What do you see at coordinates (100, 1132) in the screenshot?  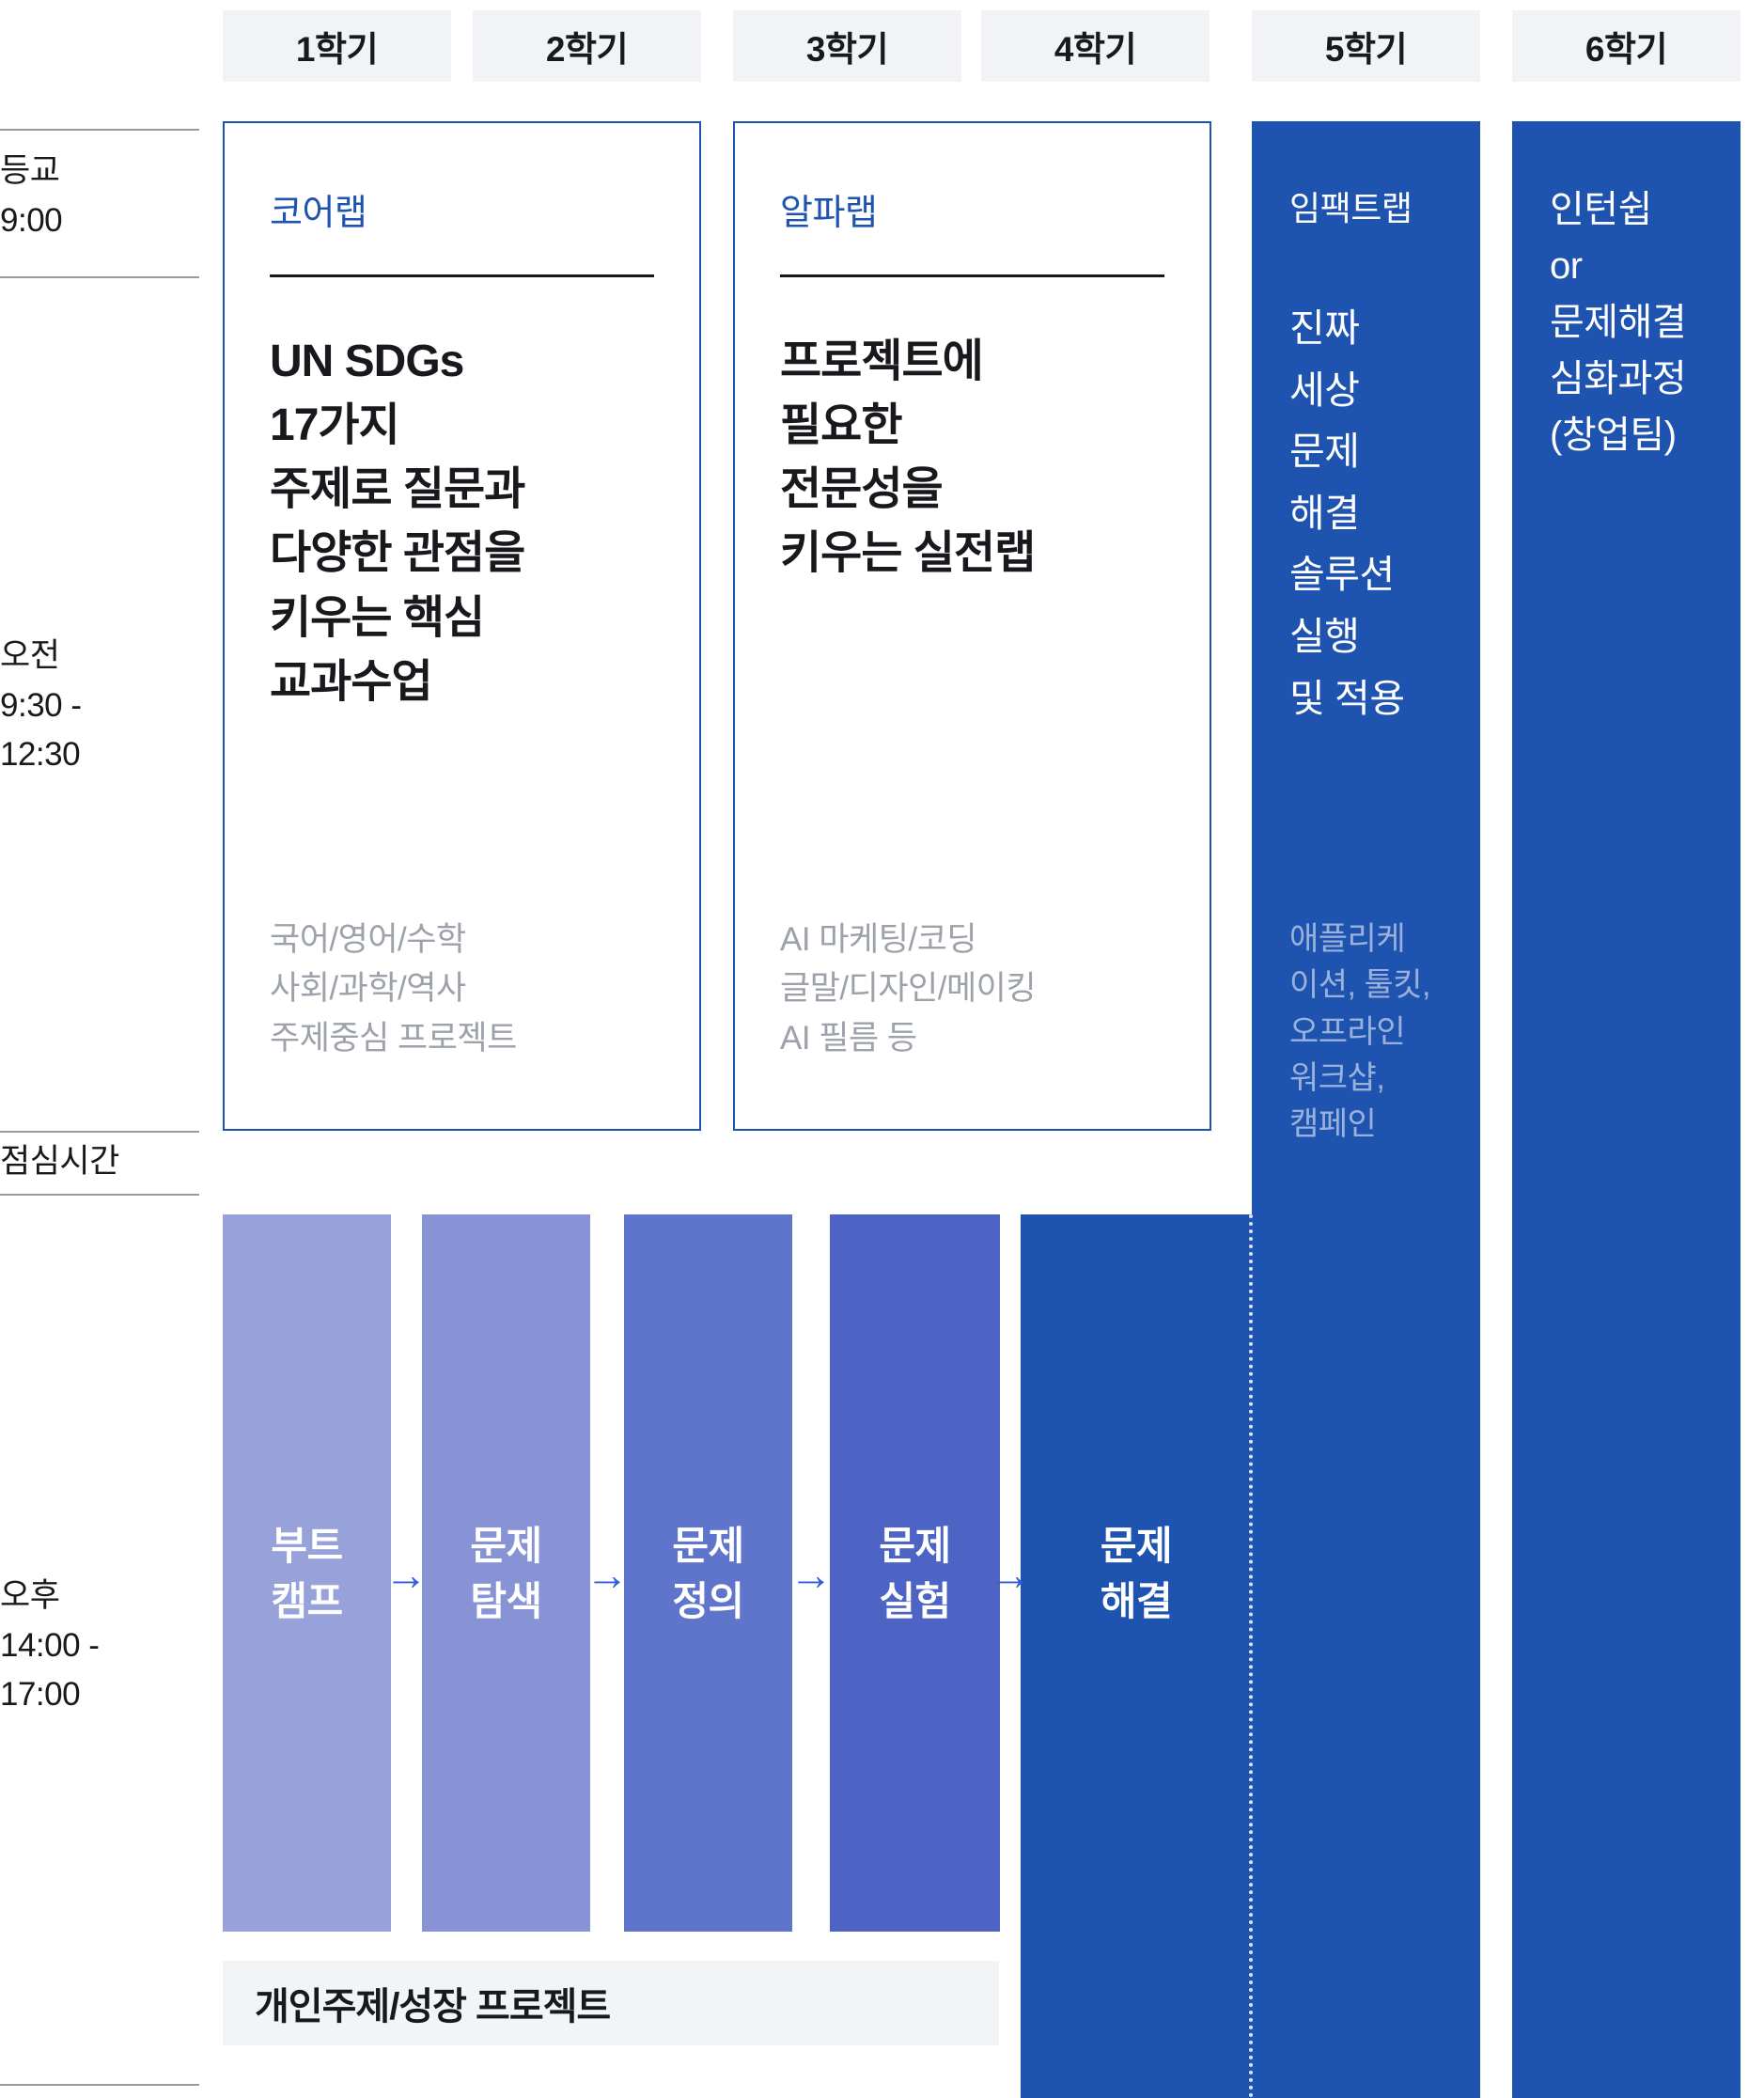 I see `timeline-rule-lunch-top` at bounding box center [100, 1132].